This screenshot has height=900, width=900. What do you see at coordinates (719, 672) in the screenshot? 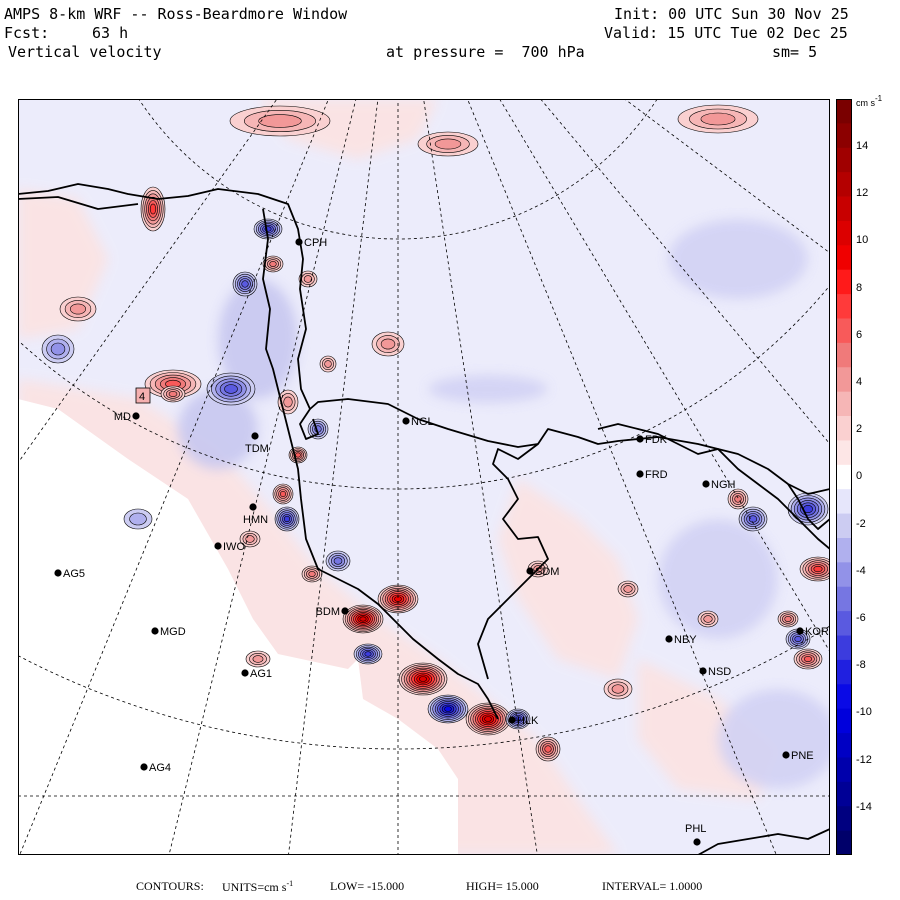
I see `station-label: NSD` at bounding box center [719, 672].